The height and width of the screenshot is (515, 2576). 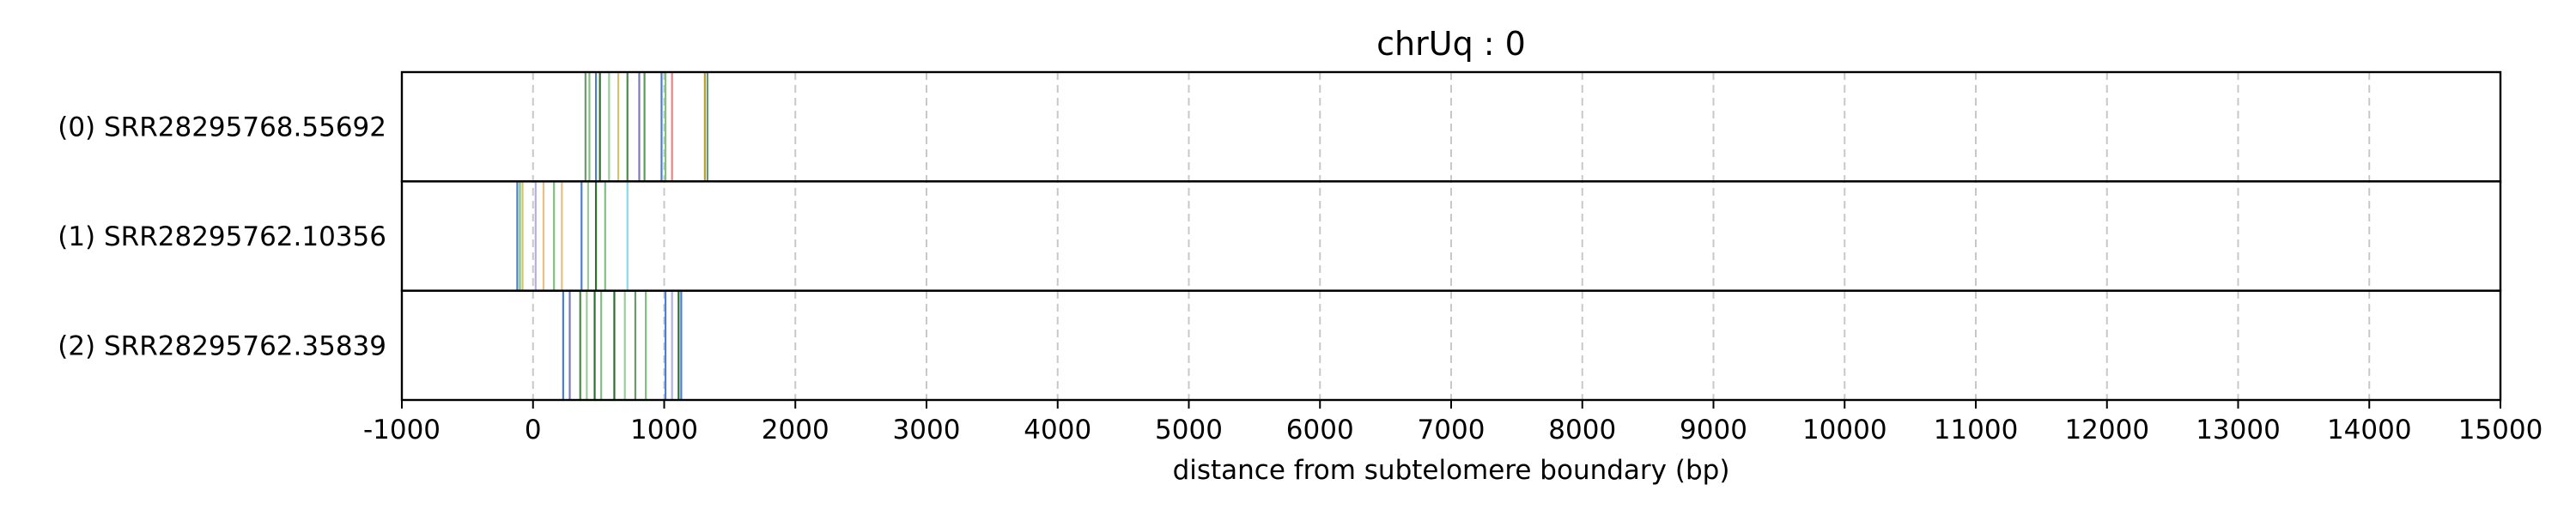 I want to click on x-tick-label: 5000, so click(x=1189, y=430).